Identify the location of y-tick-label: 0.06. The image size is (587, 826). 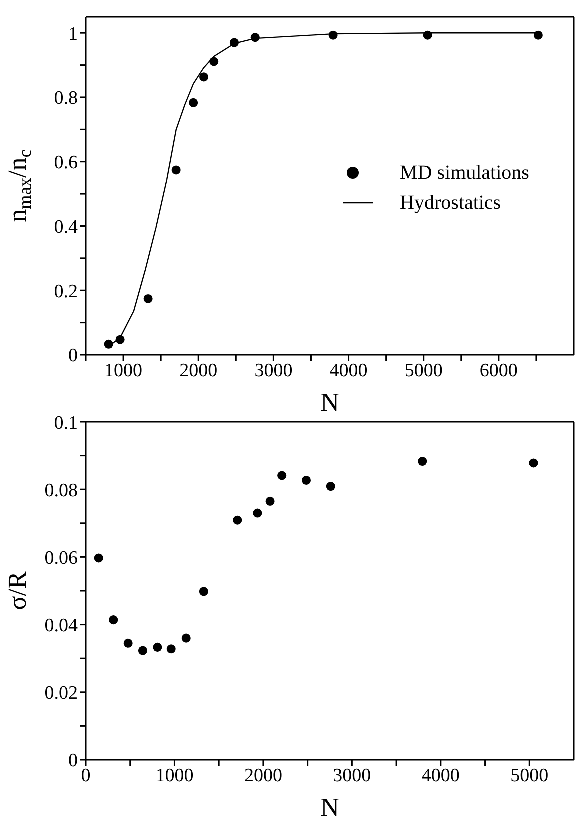
(61, 558).